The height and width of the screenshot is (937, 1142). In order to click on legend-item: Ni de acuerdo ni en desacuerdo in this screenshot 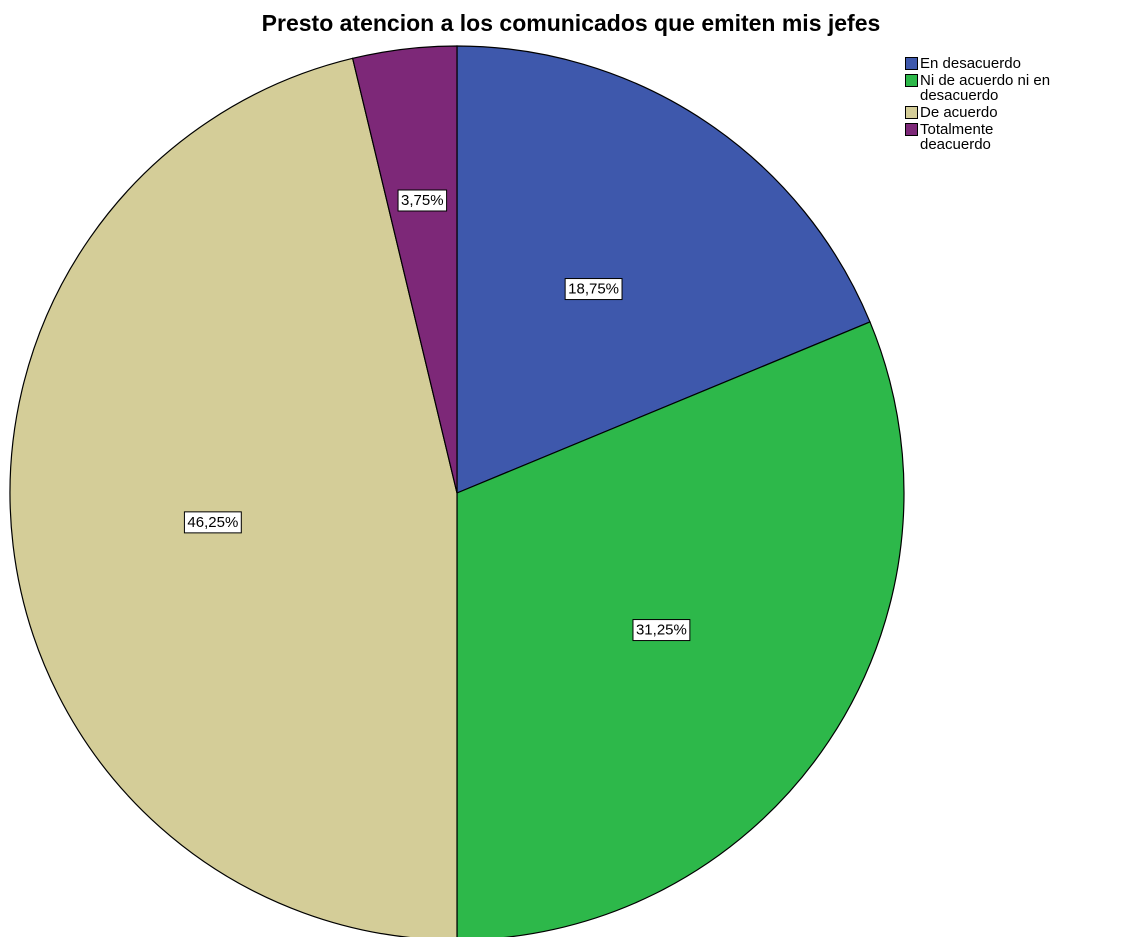, I will do `click(1023, 88)`.